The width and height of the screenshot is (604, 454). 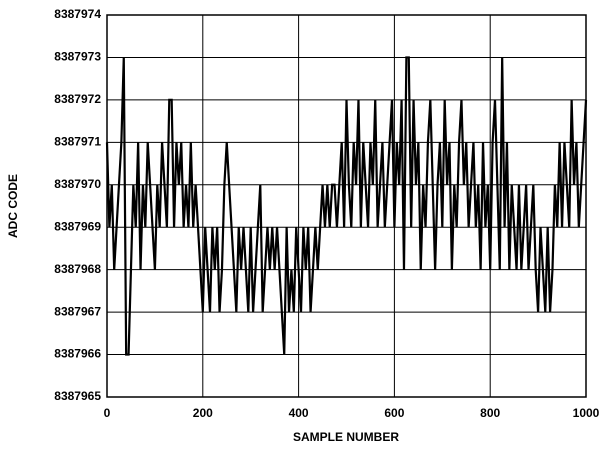 What do you see at coordinates (13, 206) in the screenshot?
I see `y-axis-label: ADC CODE` at bounding box center [13, 206].